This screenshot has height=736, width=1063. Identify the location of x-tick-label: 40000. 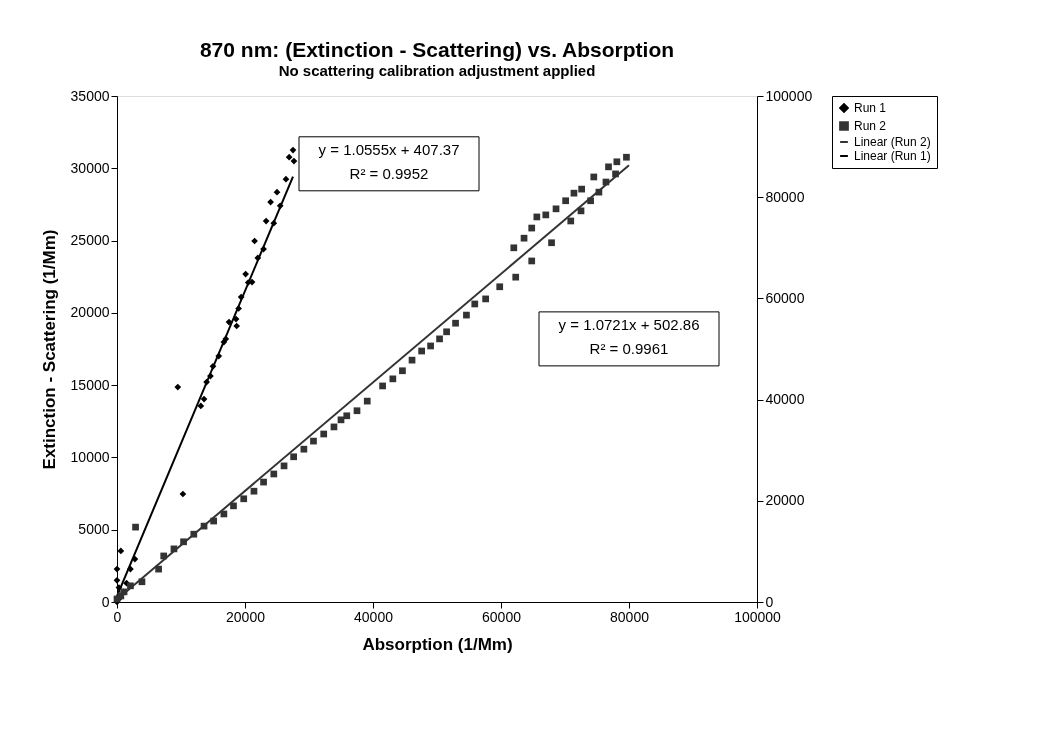
(374, 616).